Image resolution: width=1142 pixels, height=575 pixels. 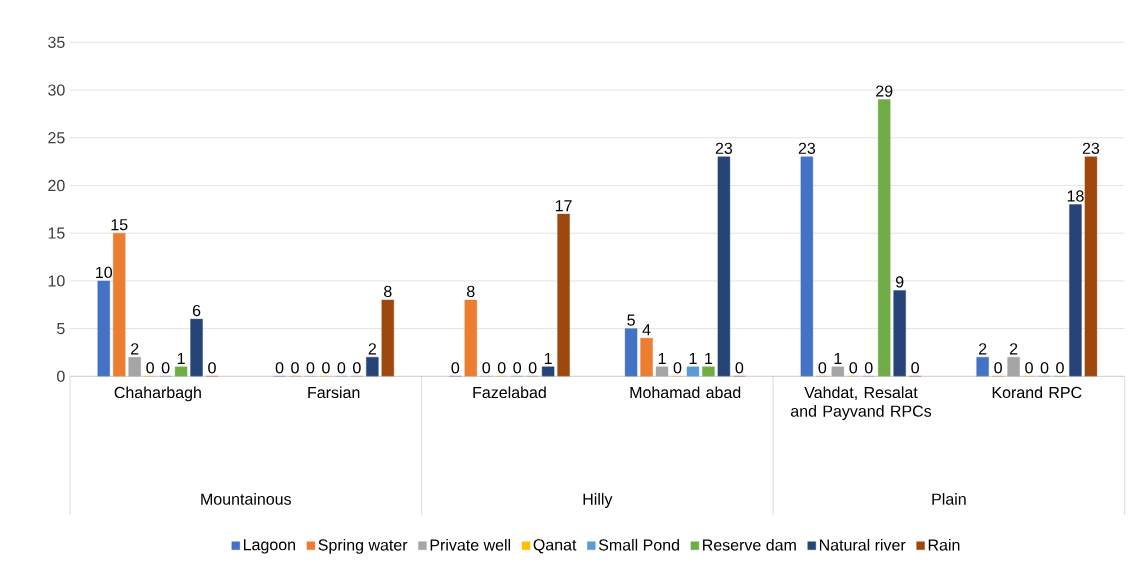 What do you see at coordinates (157, 394) in the screenshot?
I see `x-tick-label: Chaharbagh` at bounding box center [157, 394].